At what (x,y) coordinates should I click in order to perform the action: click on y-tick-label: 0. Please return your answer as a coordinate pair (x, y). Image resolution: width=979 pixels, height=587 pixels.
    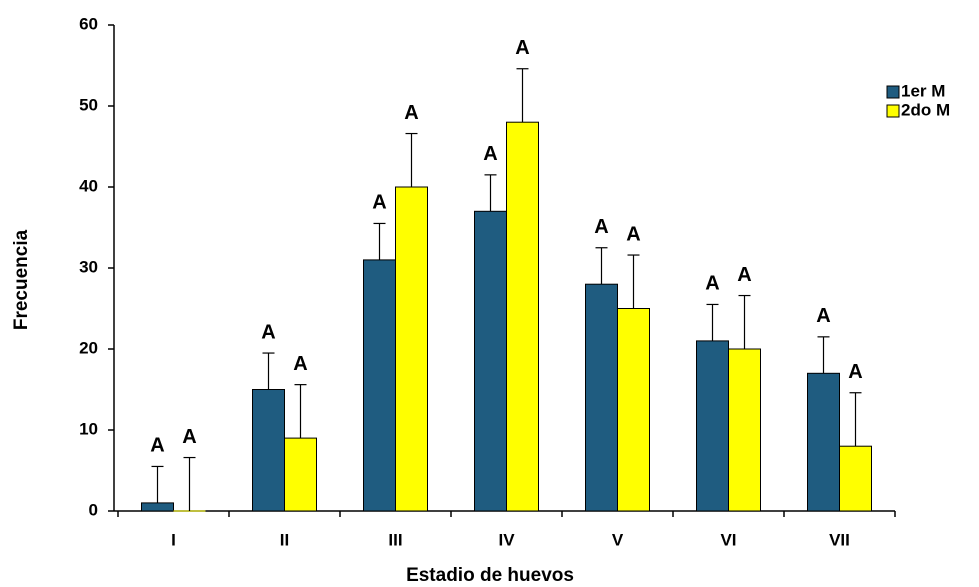
    Looking at the image, I should click on (93, 509).